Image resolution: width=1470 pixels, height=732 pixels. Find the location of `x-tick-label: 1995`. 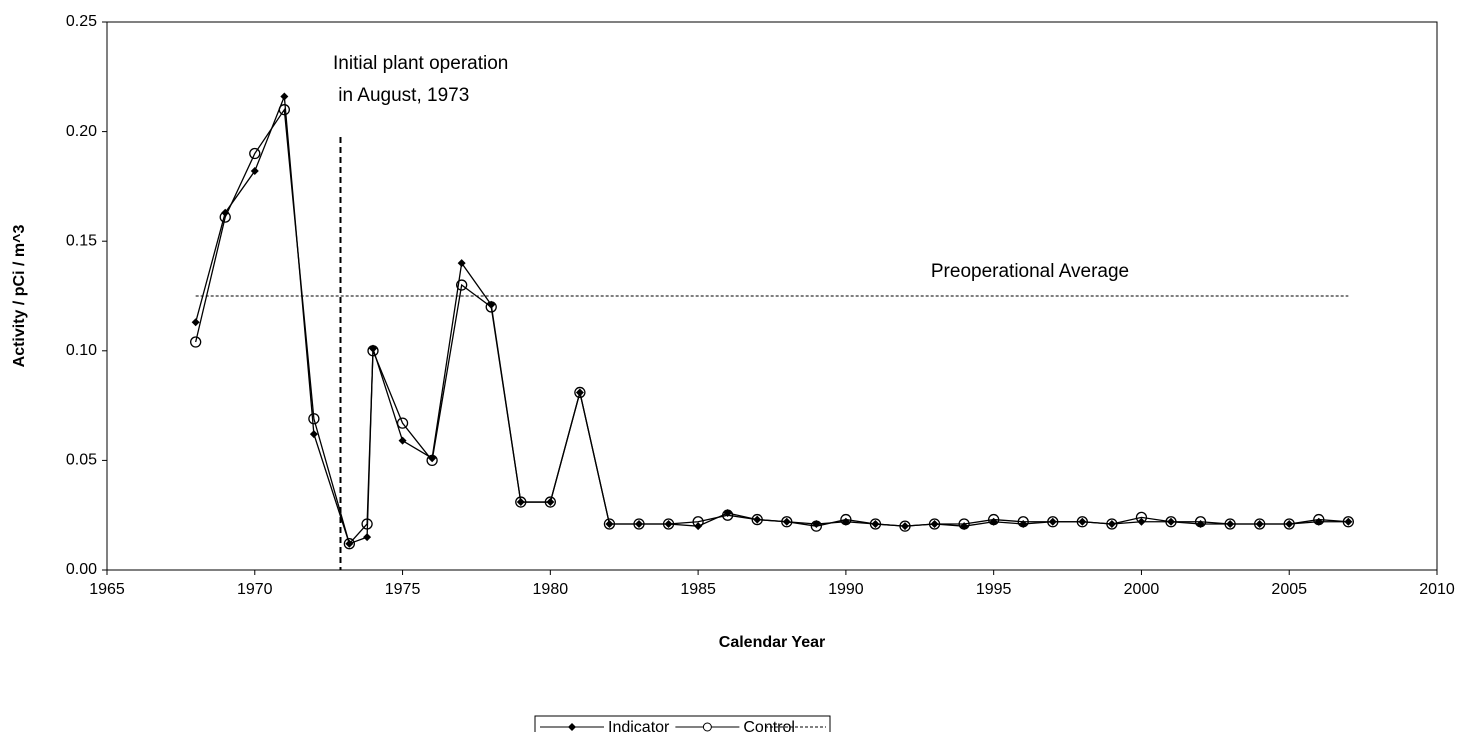

x-tick-label: 1995 is located at coordinates (994, 589).